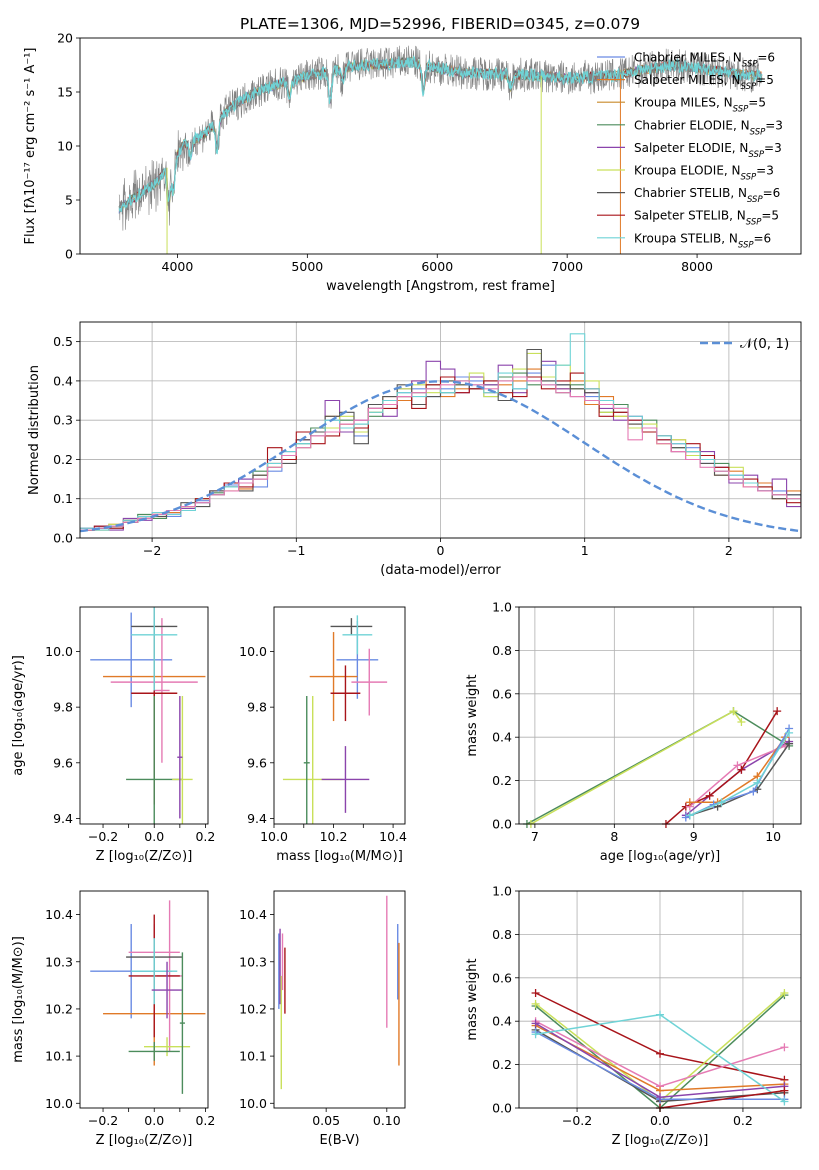 The width and height of the screenshot is (819, 1170). Describe the element at coordinates (502, 780) in the screenshot. I see `y-tick-label: 0.2` at that location.